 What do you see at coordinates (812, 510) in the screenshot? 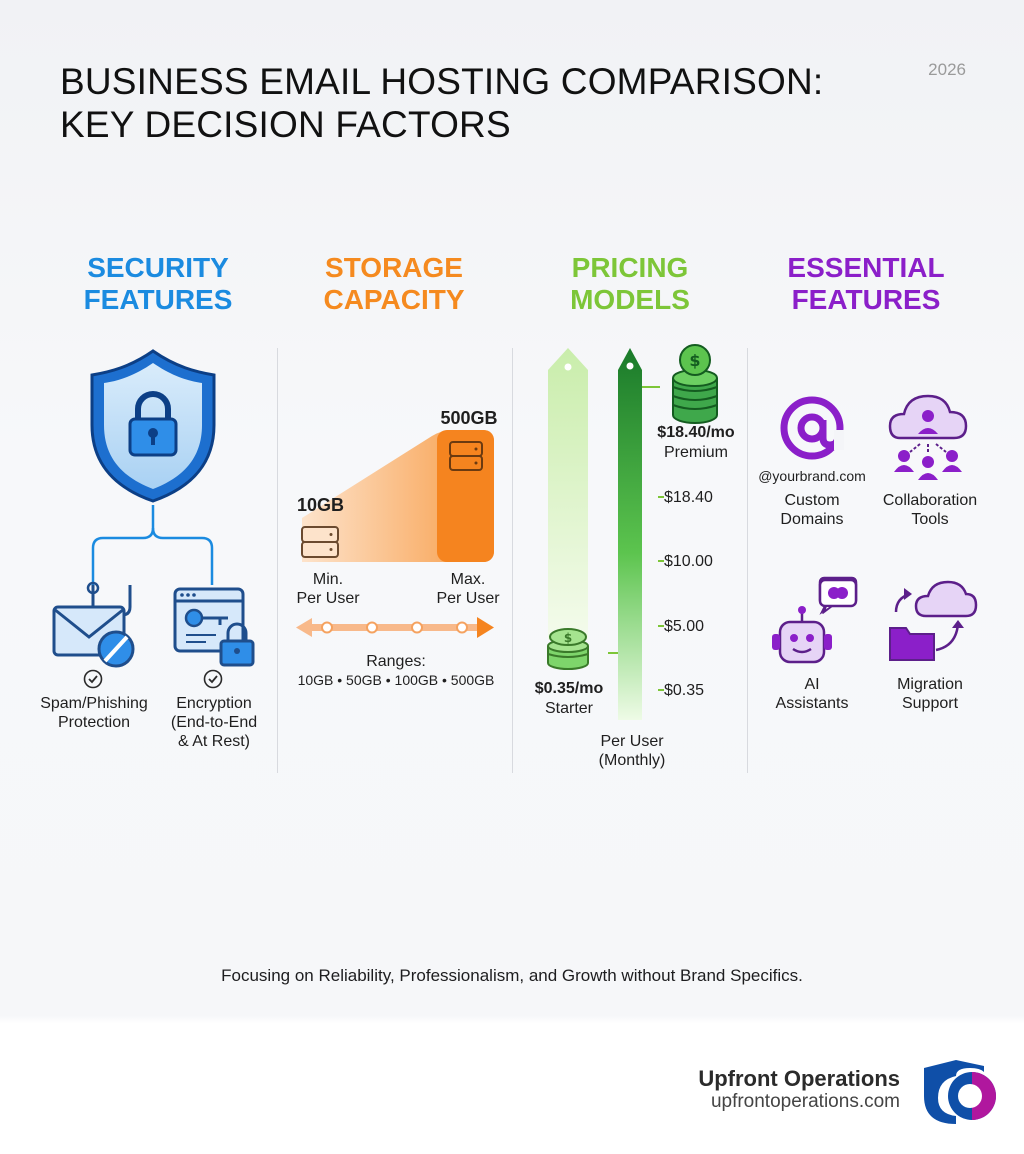
I see `custom-domains-label: Custom Domains` at bounding box center [812, 510].